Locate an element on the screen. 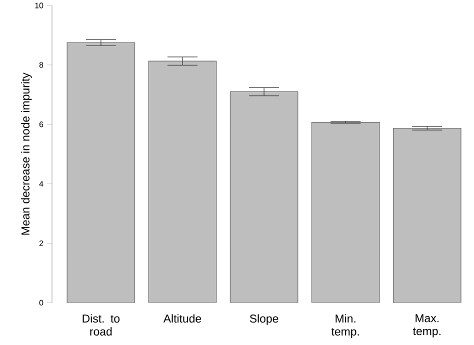 Image resolution: width=474 pixels, height=345 pixels. y-axis-title: Mean decrease in node impurity is located at coordinates (26, 153).